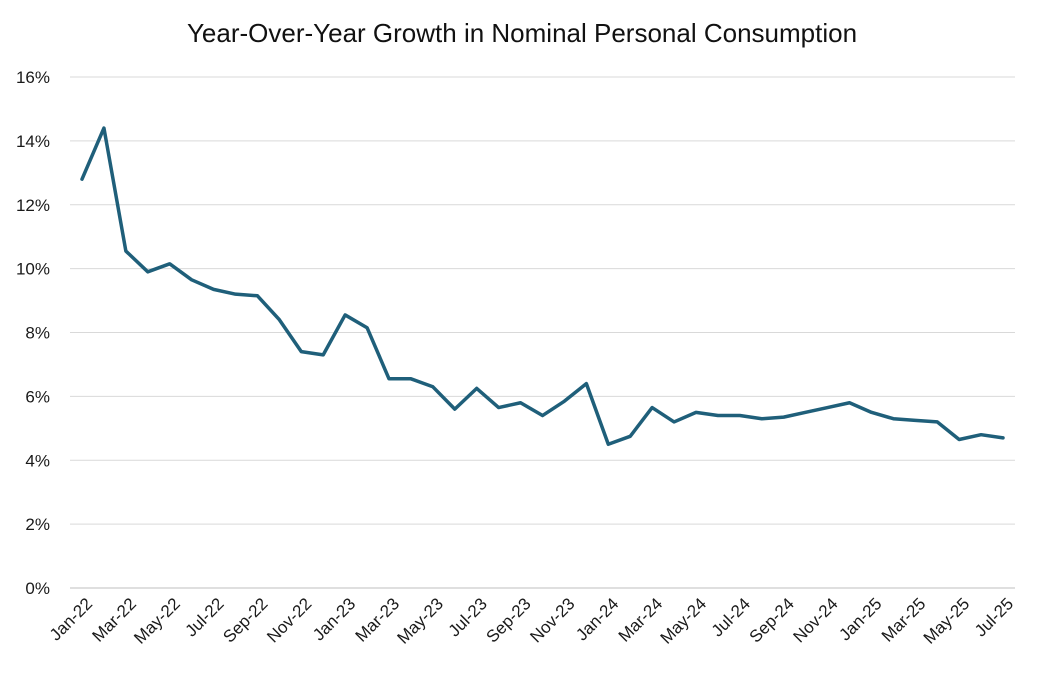 The height and width of the screenshot is (682, 1044). Describe the element at coordinates (37, 524) in the screenshot. I see `y-tick-label: 2%` at that location.